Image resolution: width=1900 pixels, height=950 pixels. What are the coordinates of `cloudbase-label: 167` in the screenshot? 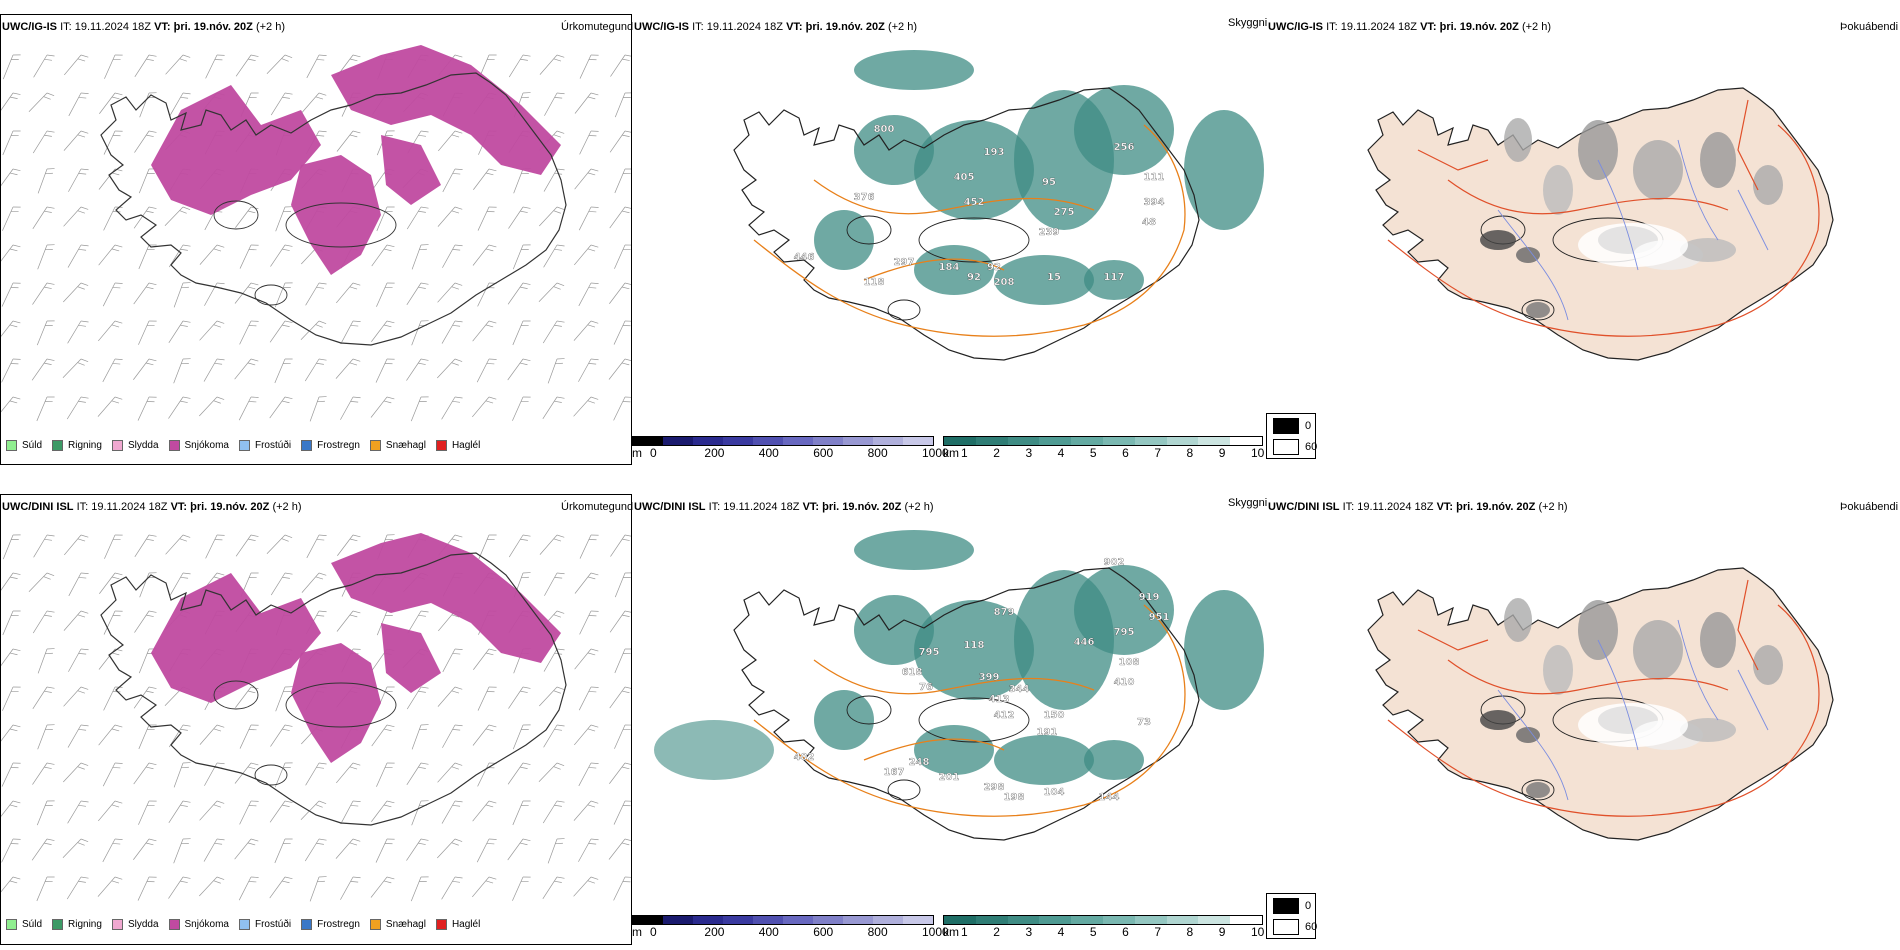 It's located at (894, 772).